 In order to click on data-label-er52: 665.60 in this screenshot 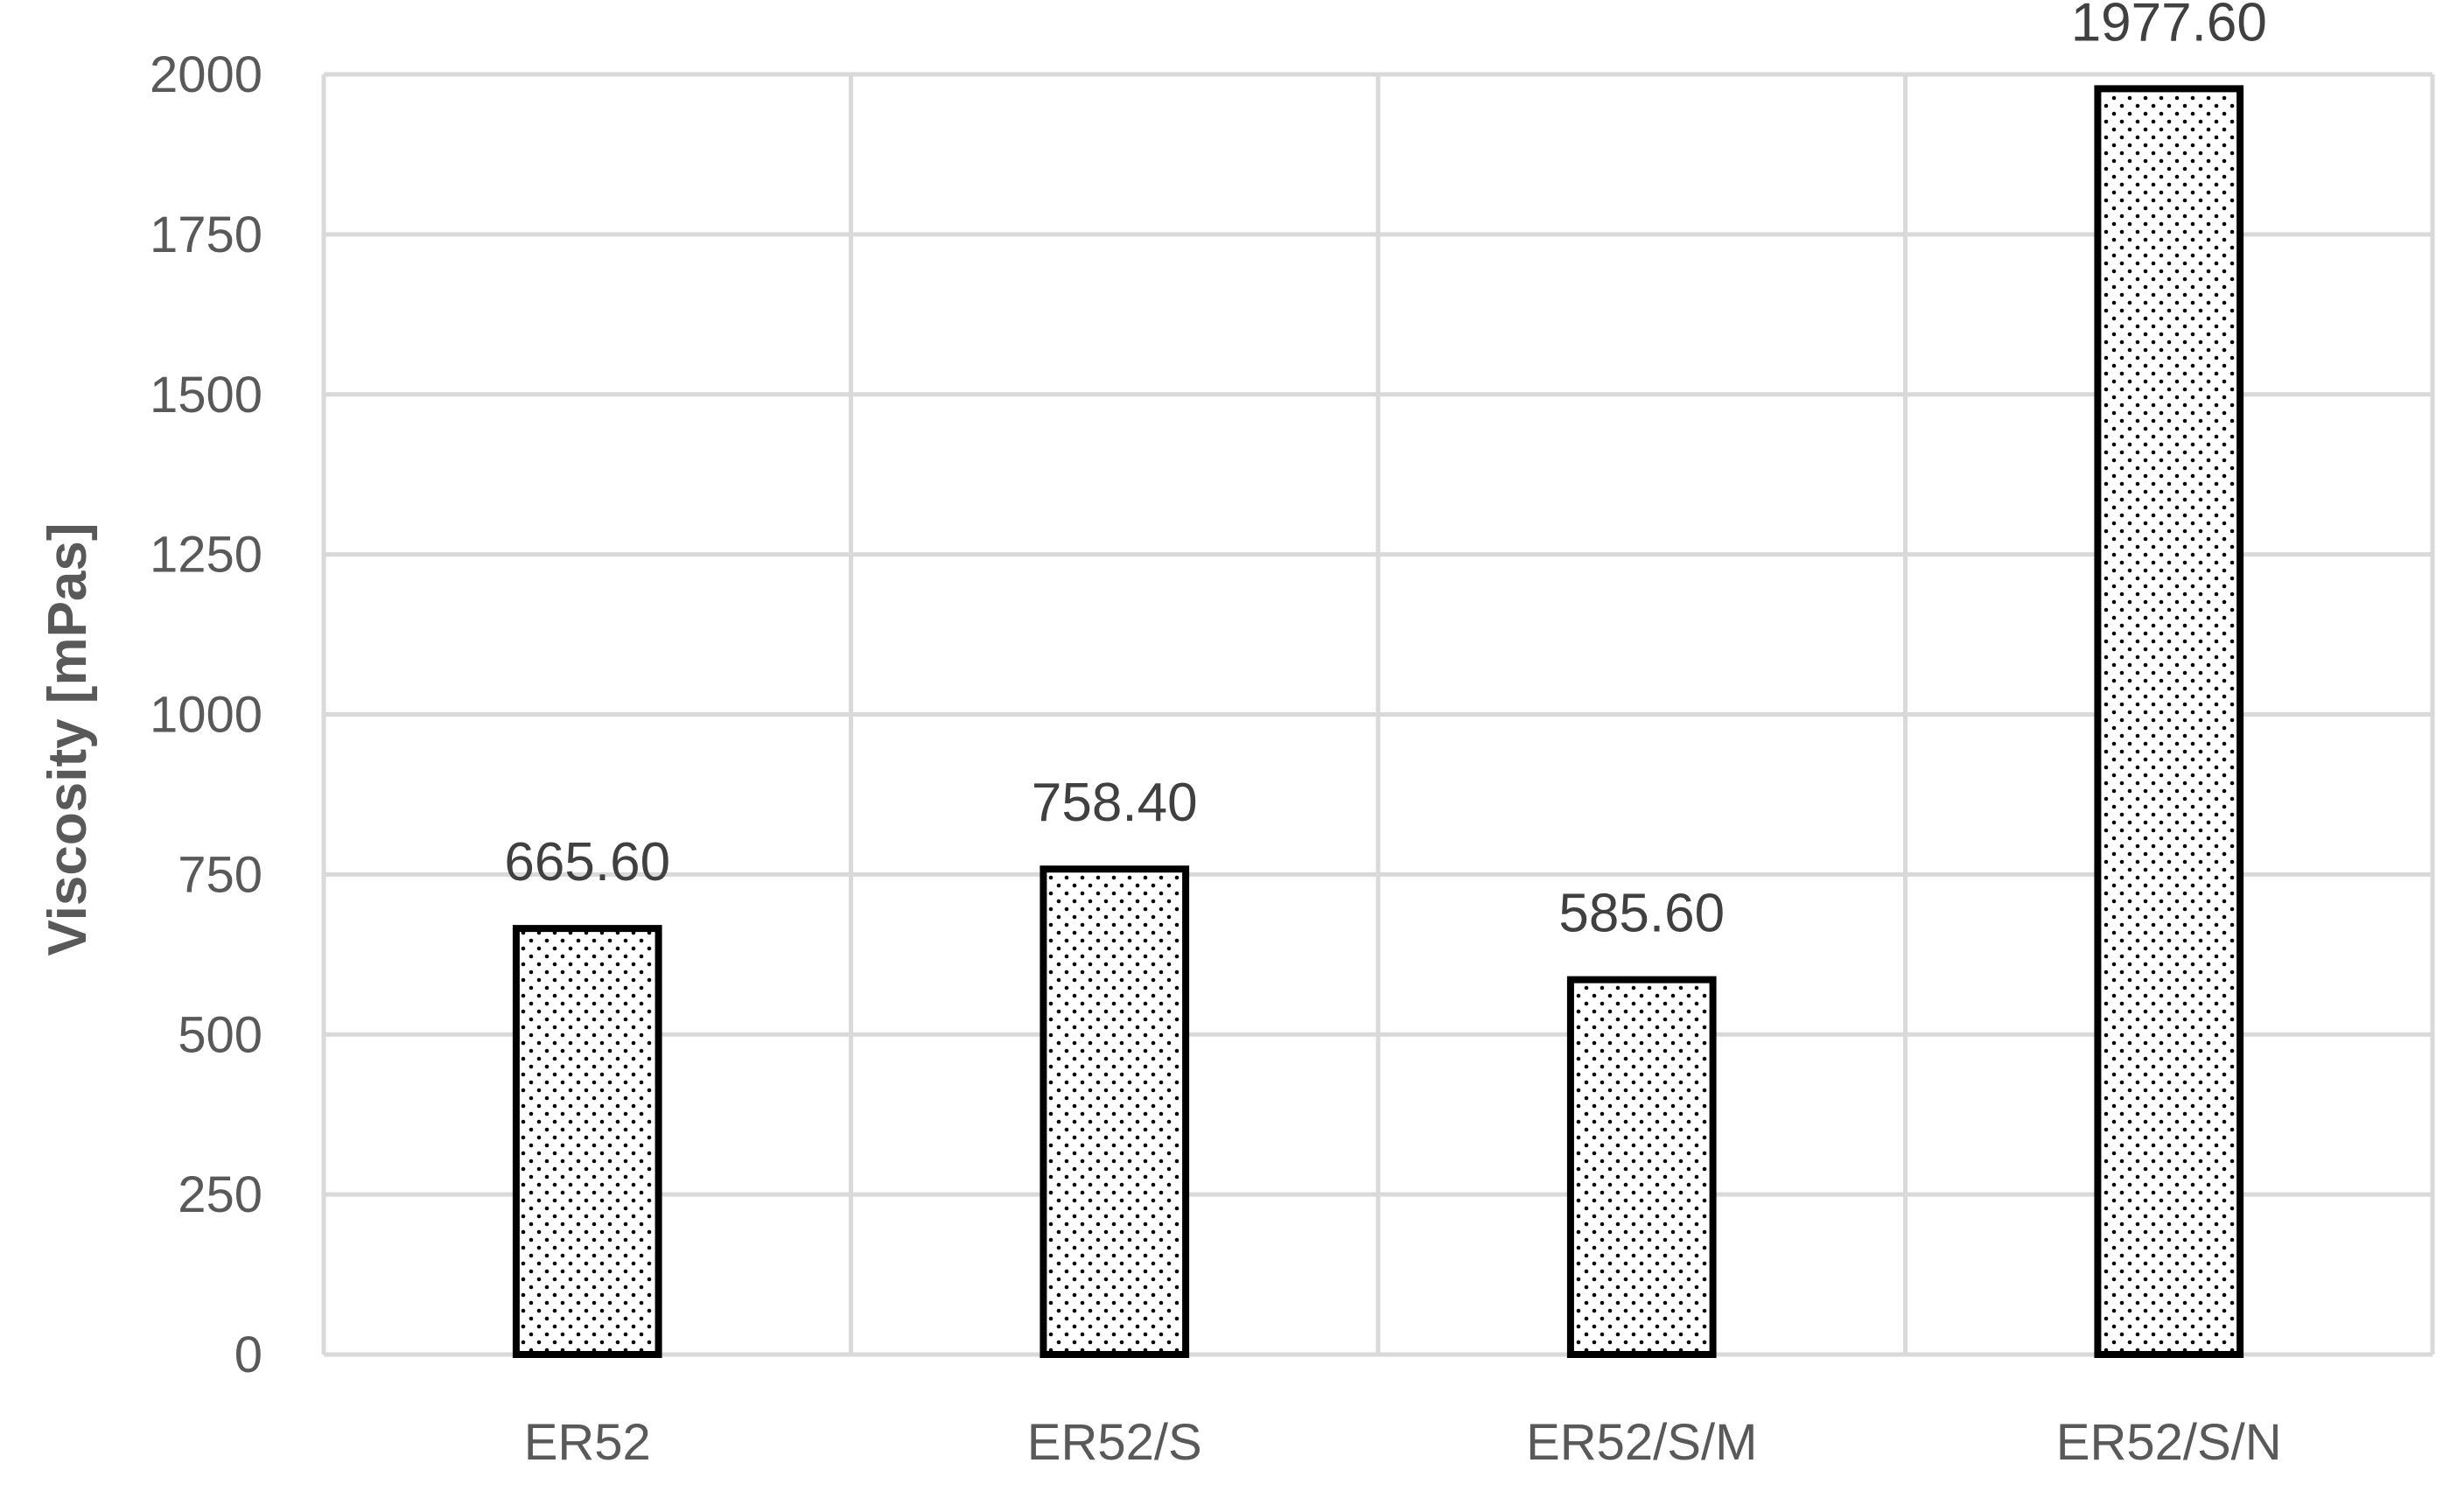, I will do `click(587, 862)`.